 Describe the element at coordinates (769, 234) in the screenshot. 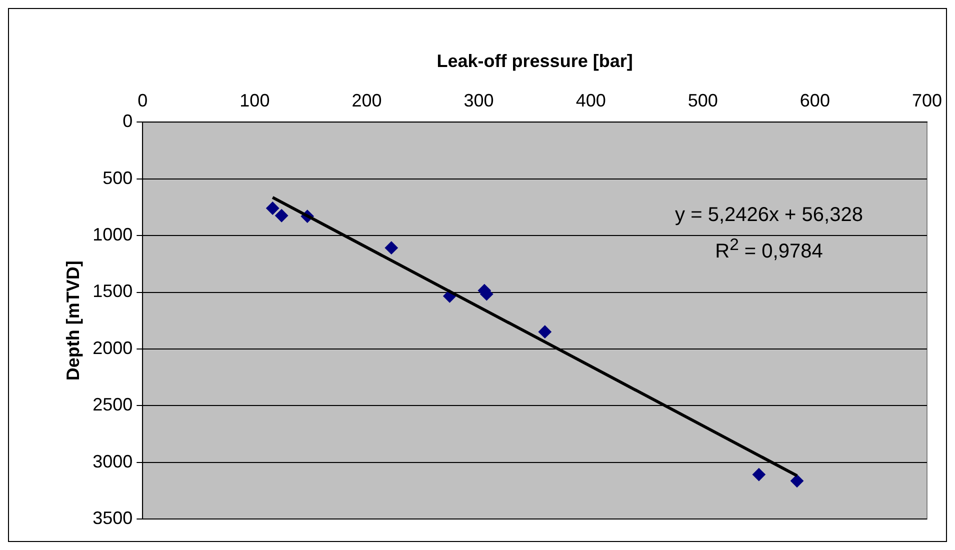

I see `annotation-text: y = 5,2426x + 56,328 R$^{2}$ = 0,9784` at that location.